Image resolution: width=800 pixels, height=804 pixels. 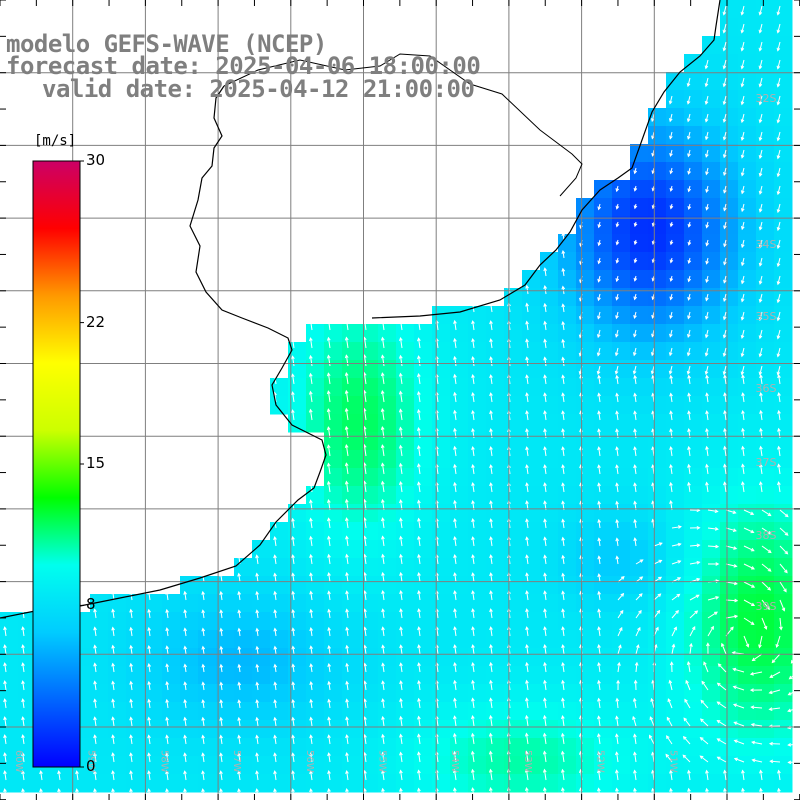 What do you see at coordinates (766, 98) in the screenshot?
I see `latitude-label: 32S` at bounding box center [766, 98].